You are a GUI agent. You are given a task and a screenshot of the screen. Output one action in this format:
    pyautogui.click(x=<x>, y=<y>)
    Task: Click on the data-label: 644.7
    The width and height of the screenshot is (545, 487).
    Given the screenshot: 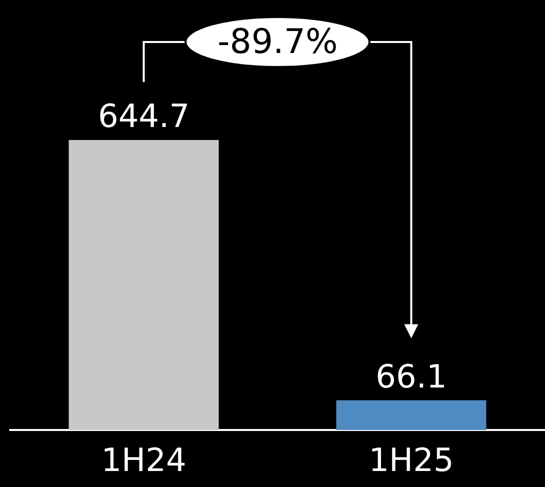 What is the action you would take?
    pyautogui.click(x=144, y=116)
    